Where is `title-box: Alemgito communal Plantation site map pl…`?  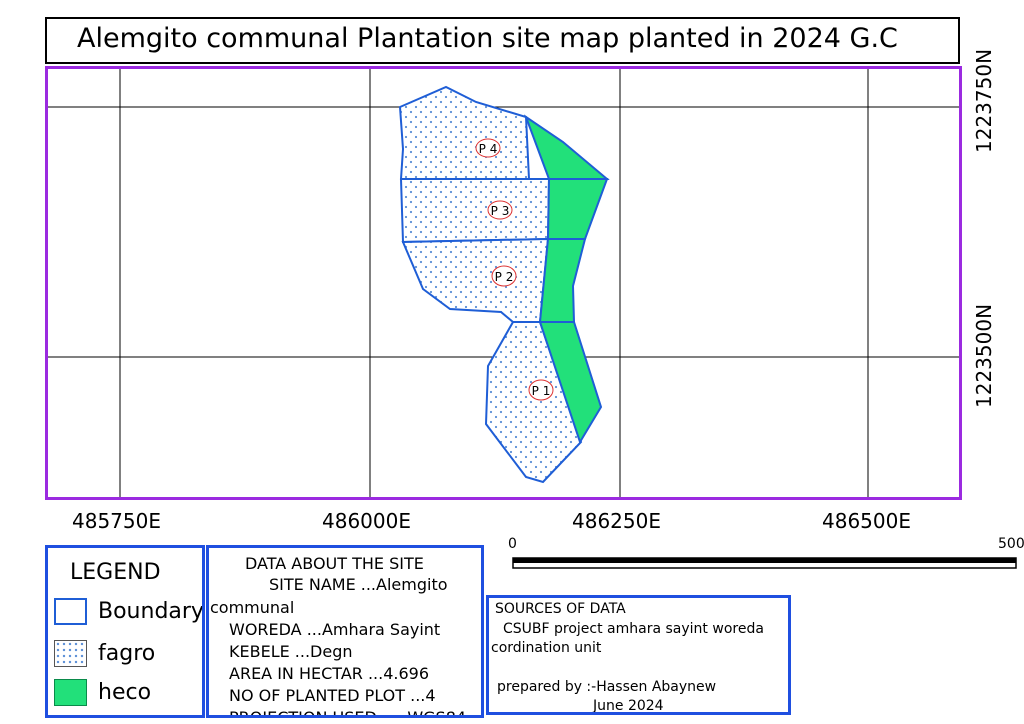
title-box: Alemgito communal Plantation site map pl… is located at coordinates (502, 40).